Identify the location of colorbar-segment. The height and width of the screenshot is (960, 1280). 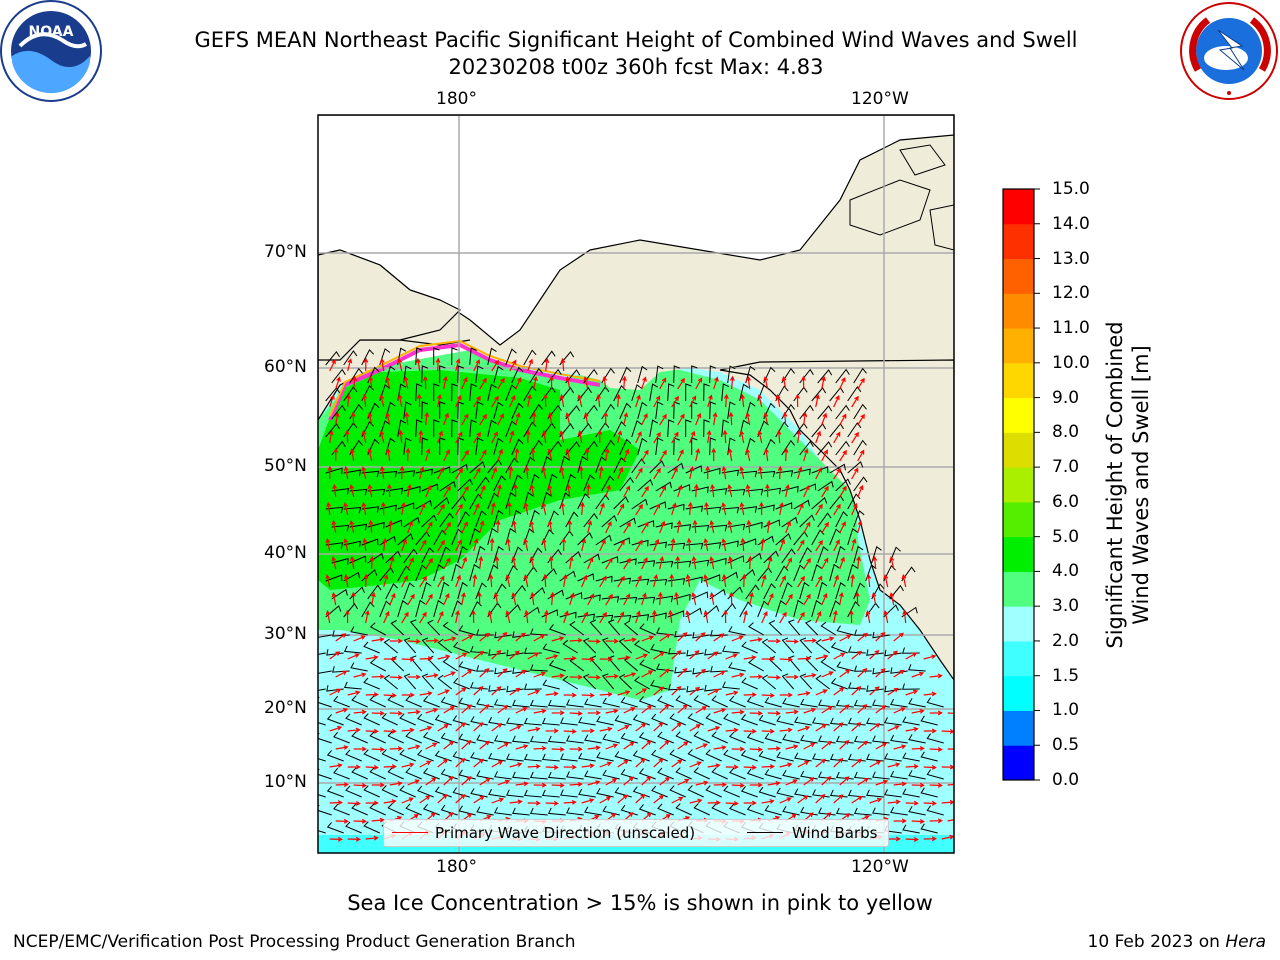
(1018, 658).